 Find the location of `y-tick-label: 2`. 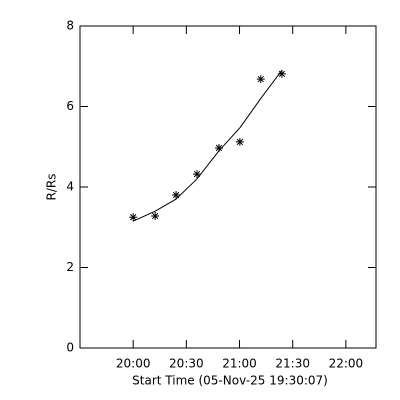

y-tick-label: 2 is located at coordinates (70, 267).